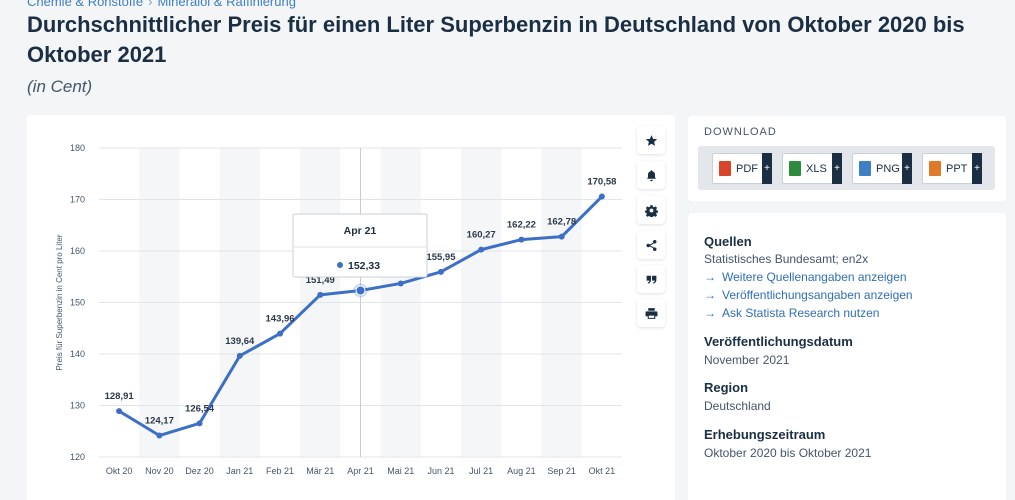  I want to click on publication-info-label: Veröffentlichungsangaben anzeigen, so click(817, 295).